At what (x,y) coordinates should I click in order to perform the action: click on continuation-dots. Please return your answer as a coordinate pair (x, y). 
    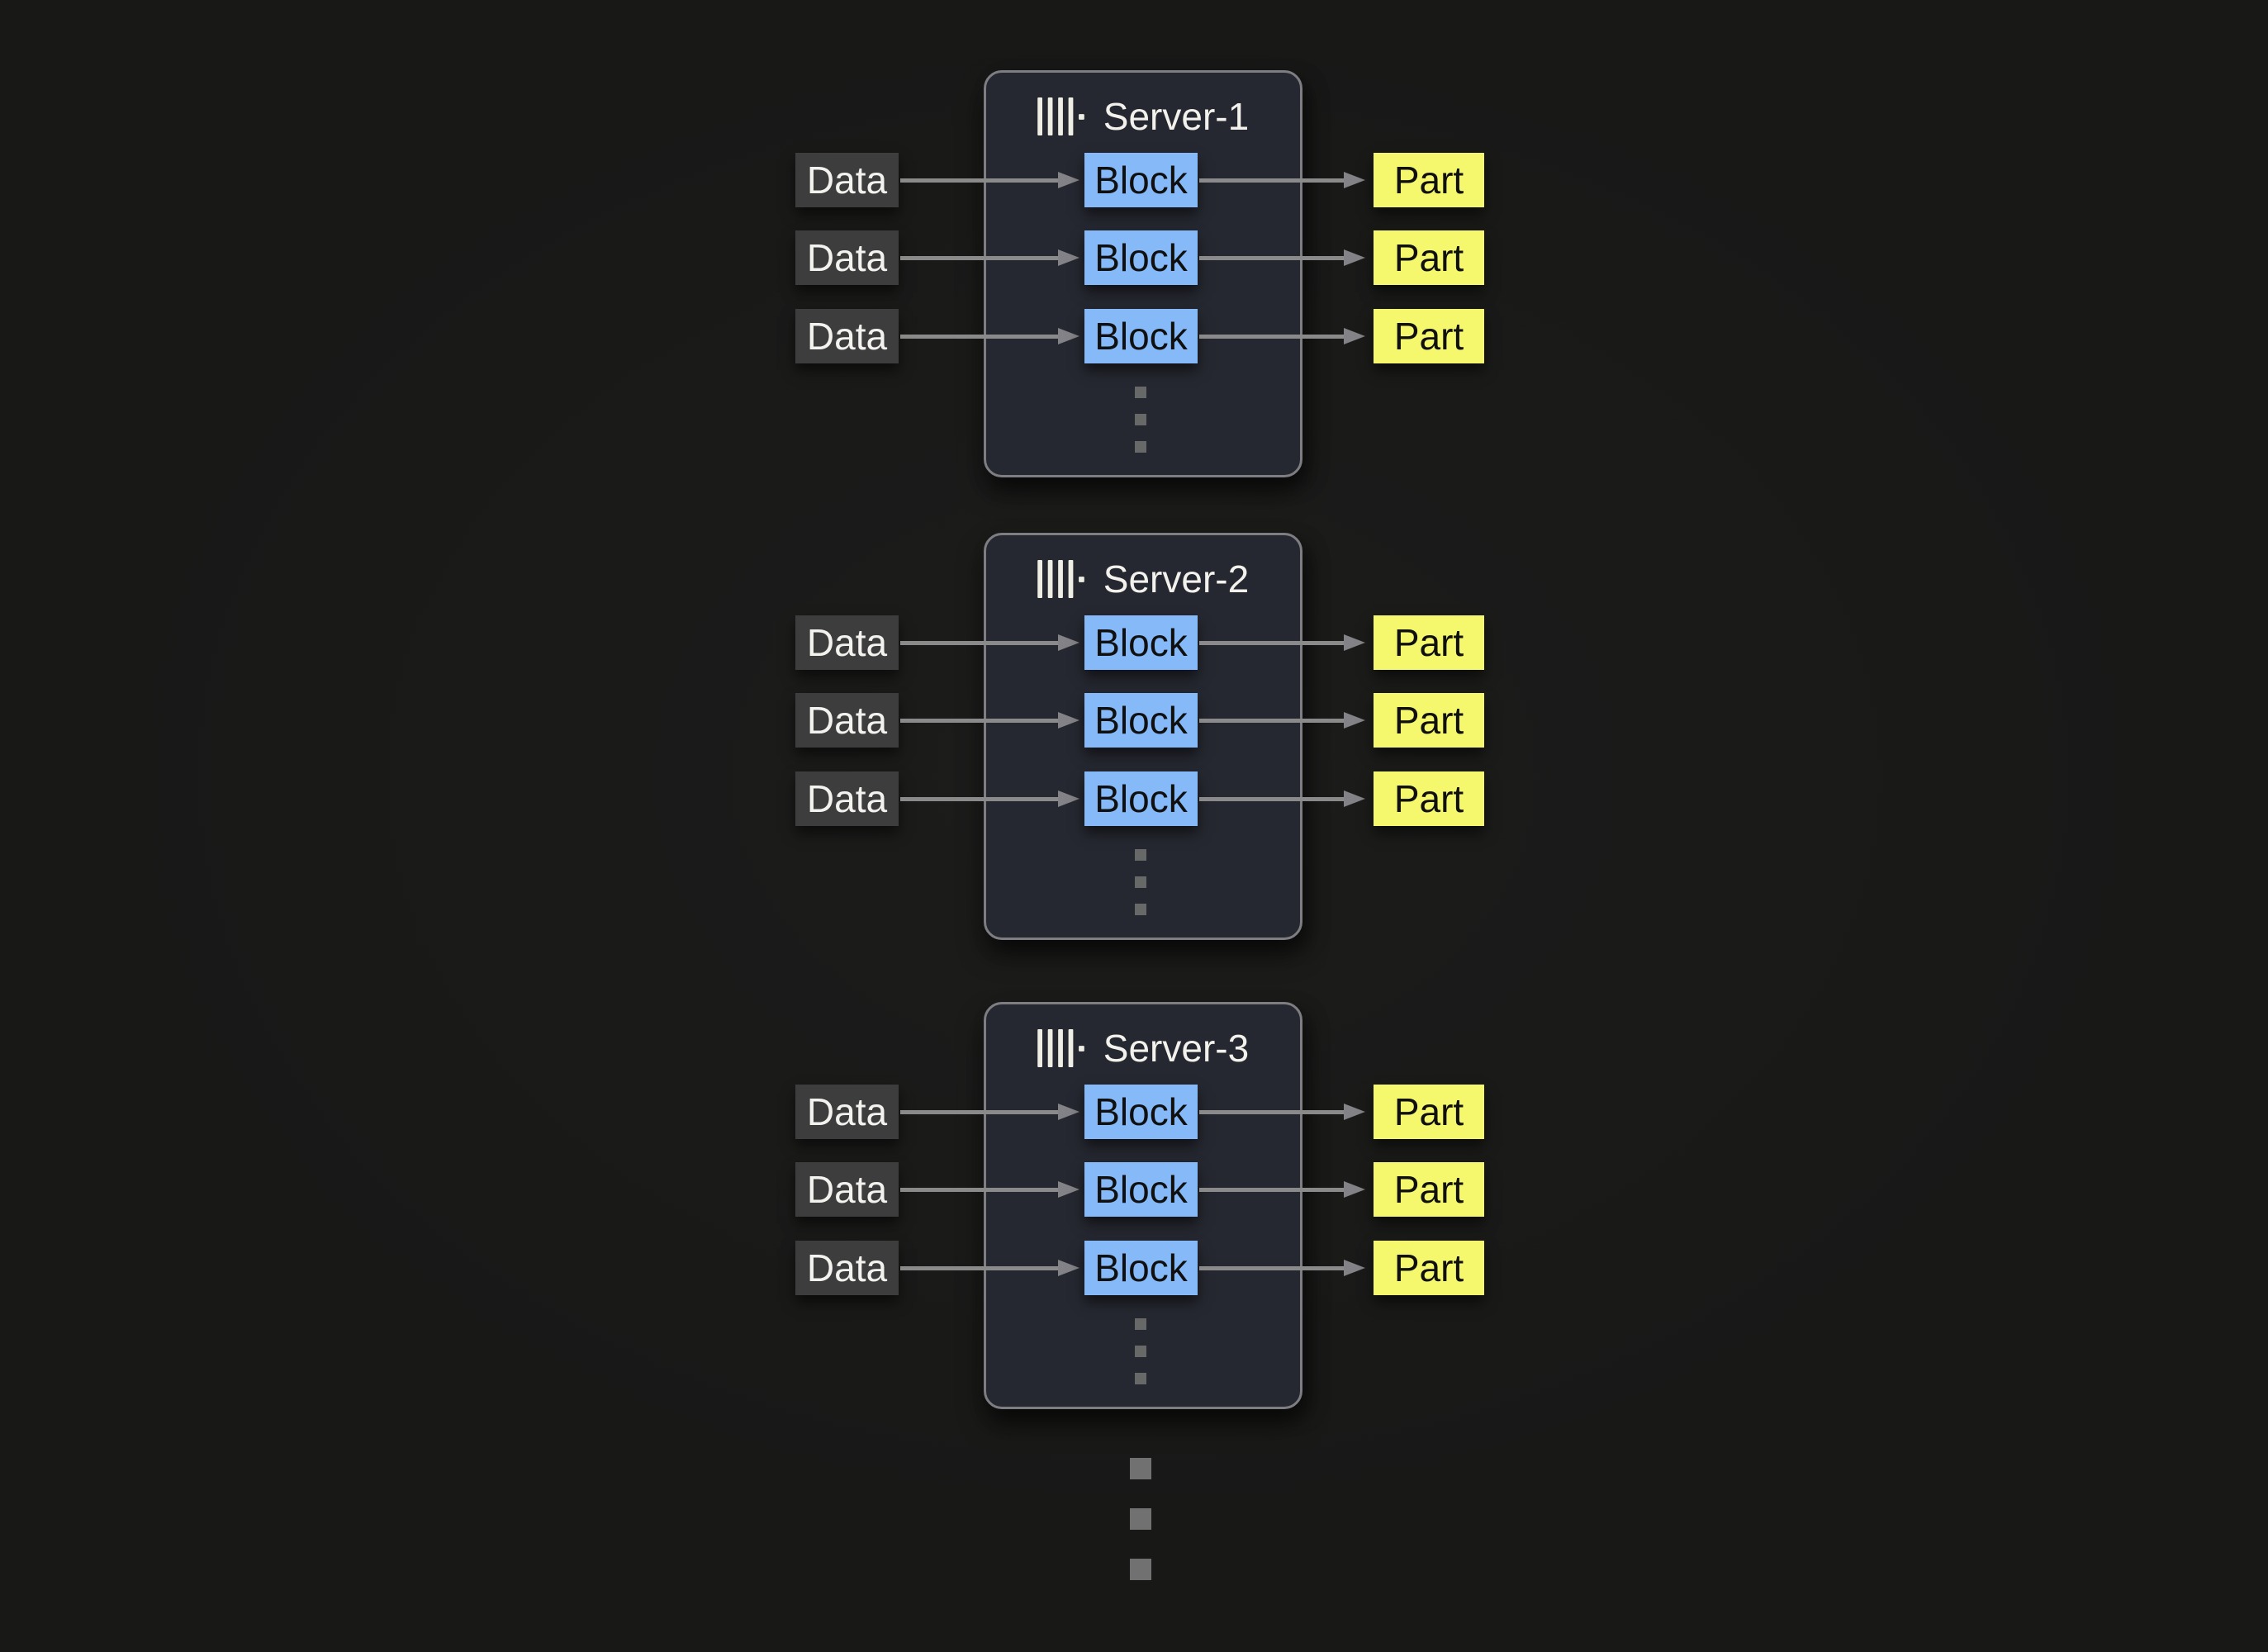
    Looking at the image, I should click on (1140, 1519).